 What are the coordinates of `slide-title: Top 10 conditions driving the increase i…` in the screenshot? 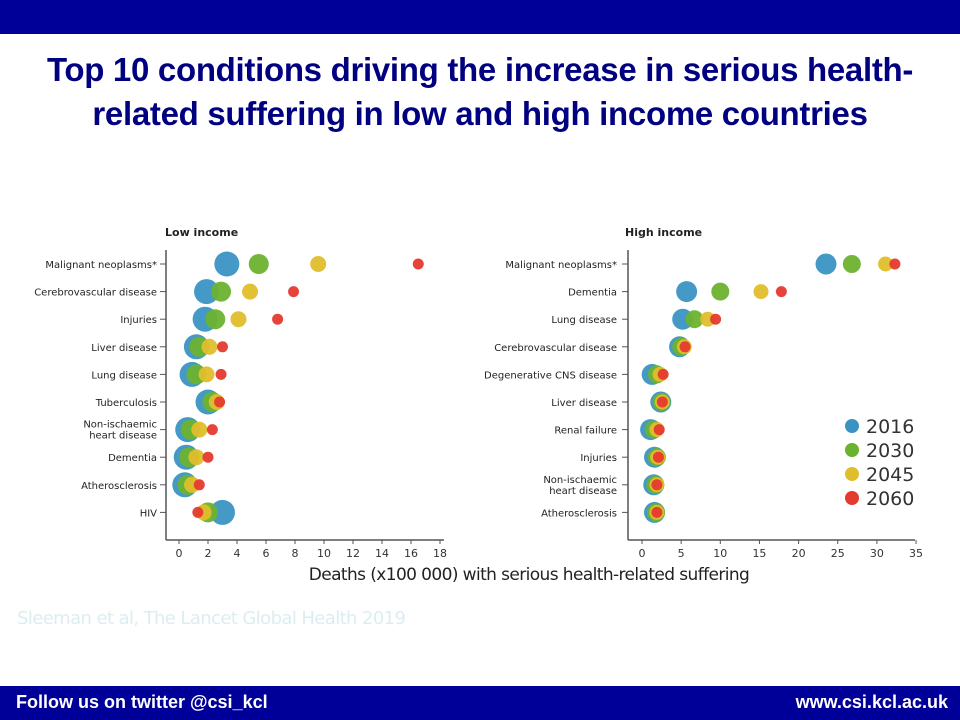 It's located at (480, 91).